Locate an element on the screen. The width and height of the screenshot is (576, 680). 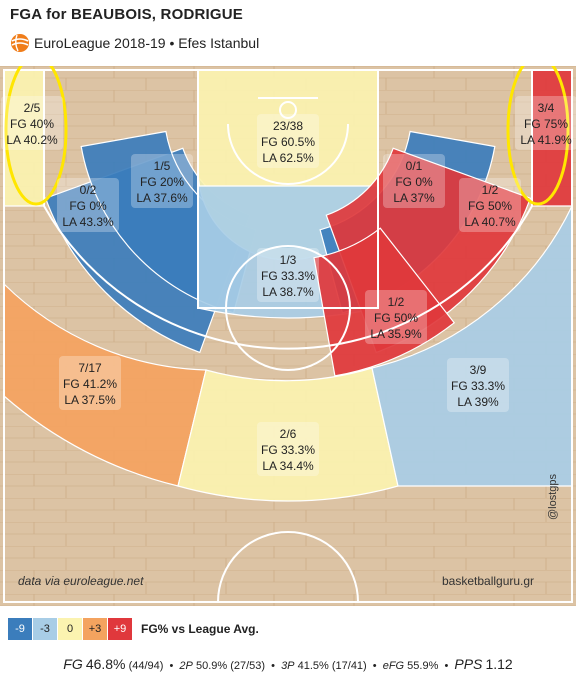
pps-label: PPS is located at coordinates (468, 664).